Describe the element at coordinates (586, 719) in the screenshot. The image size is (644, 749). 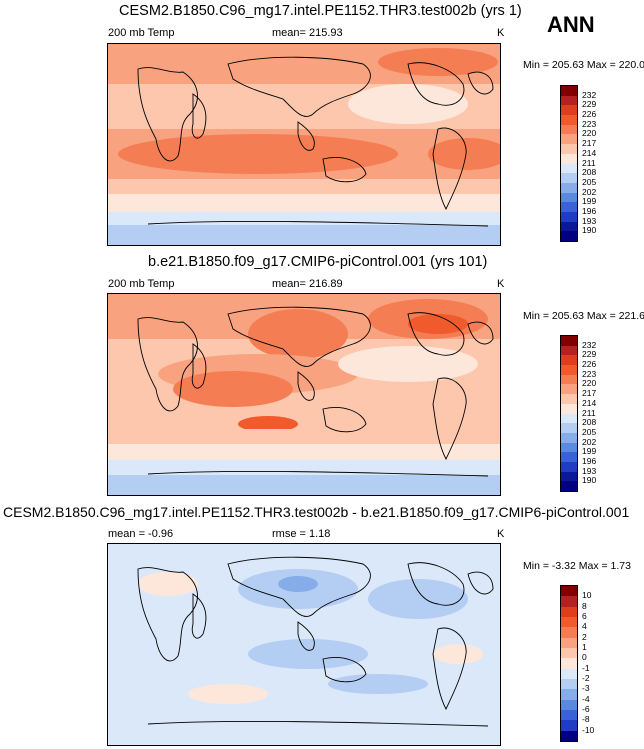
I see `colorbar-tick-label: -8` at that location.